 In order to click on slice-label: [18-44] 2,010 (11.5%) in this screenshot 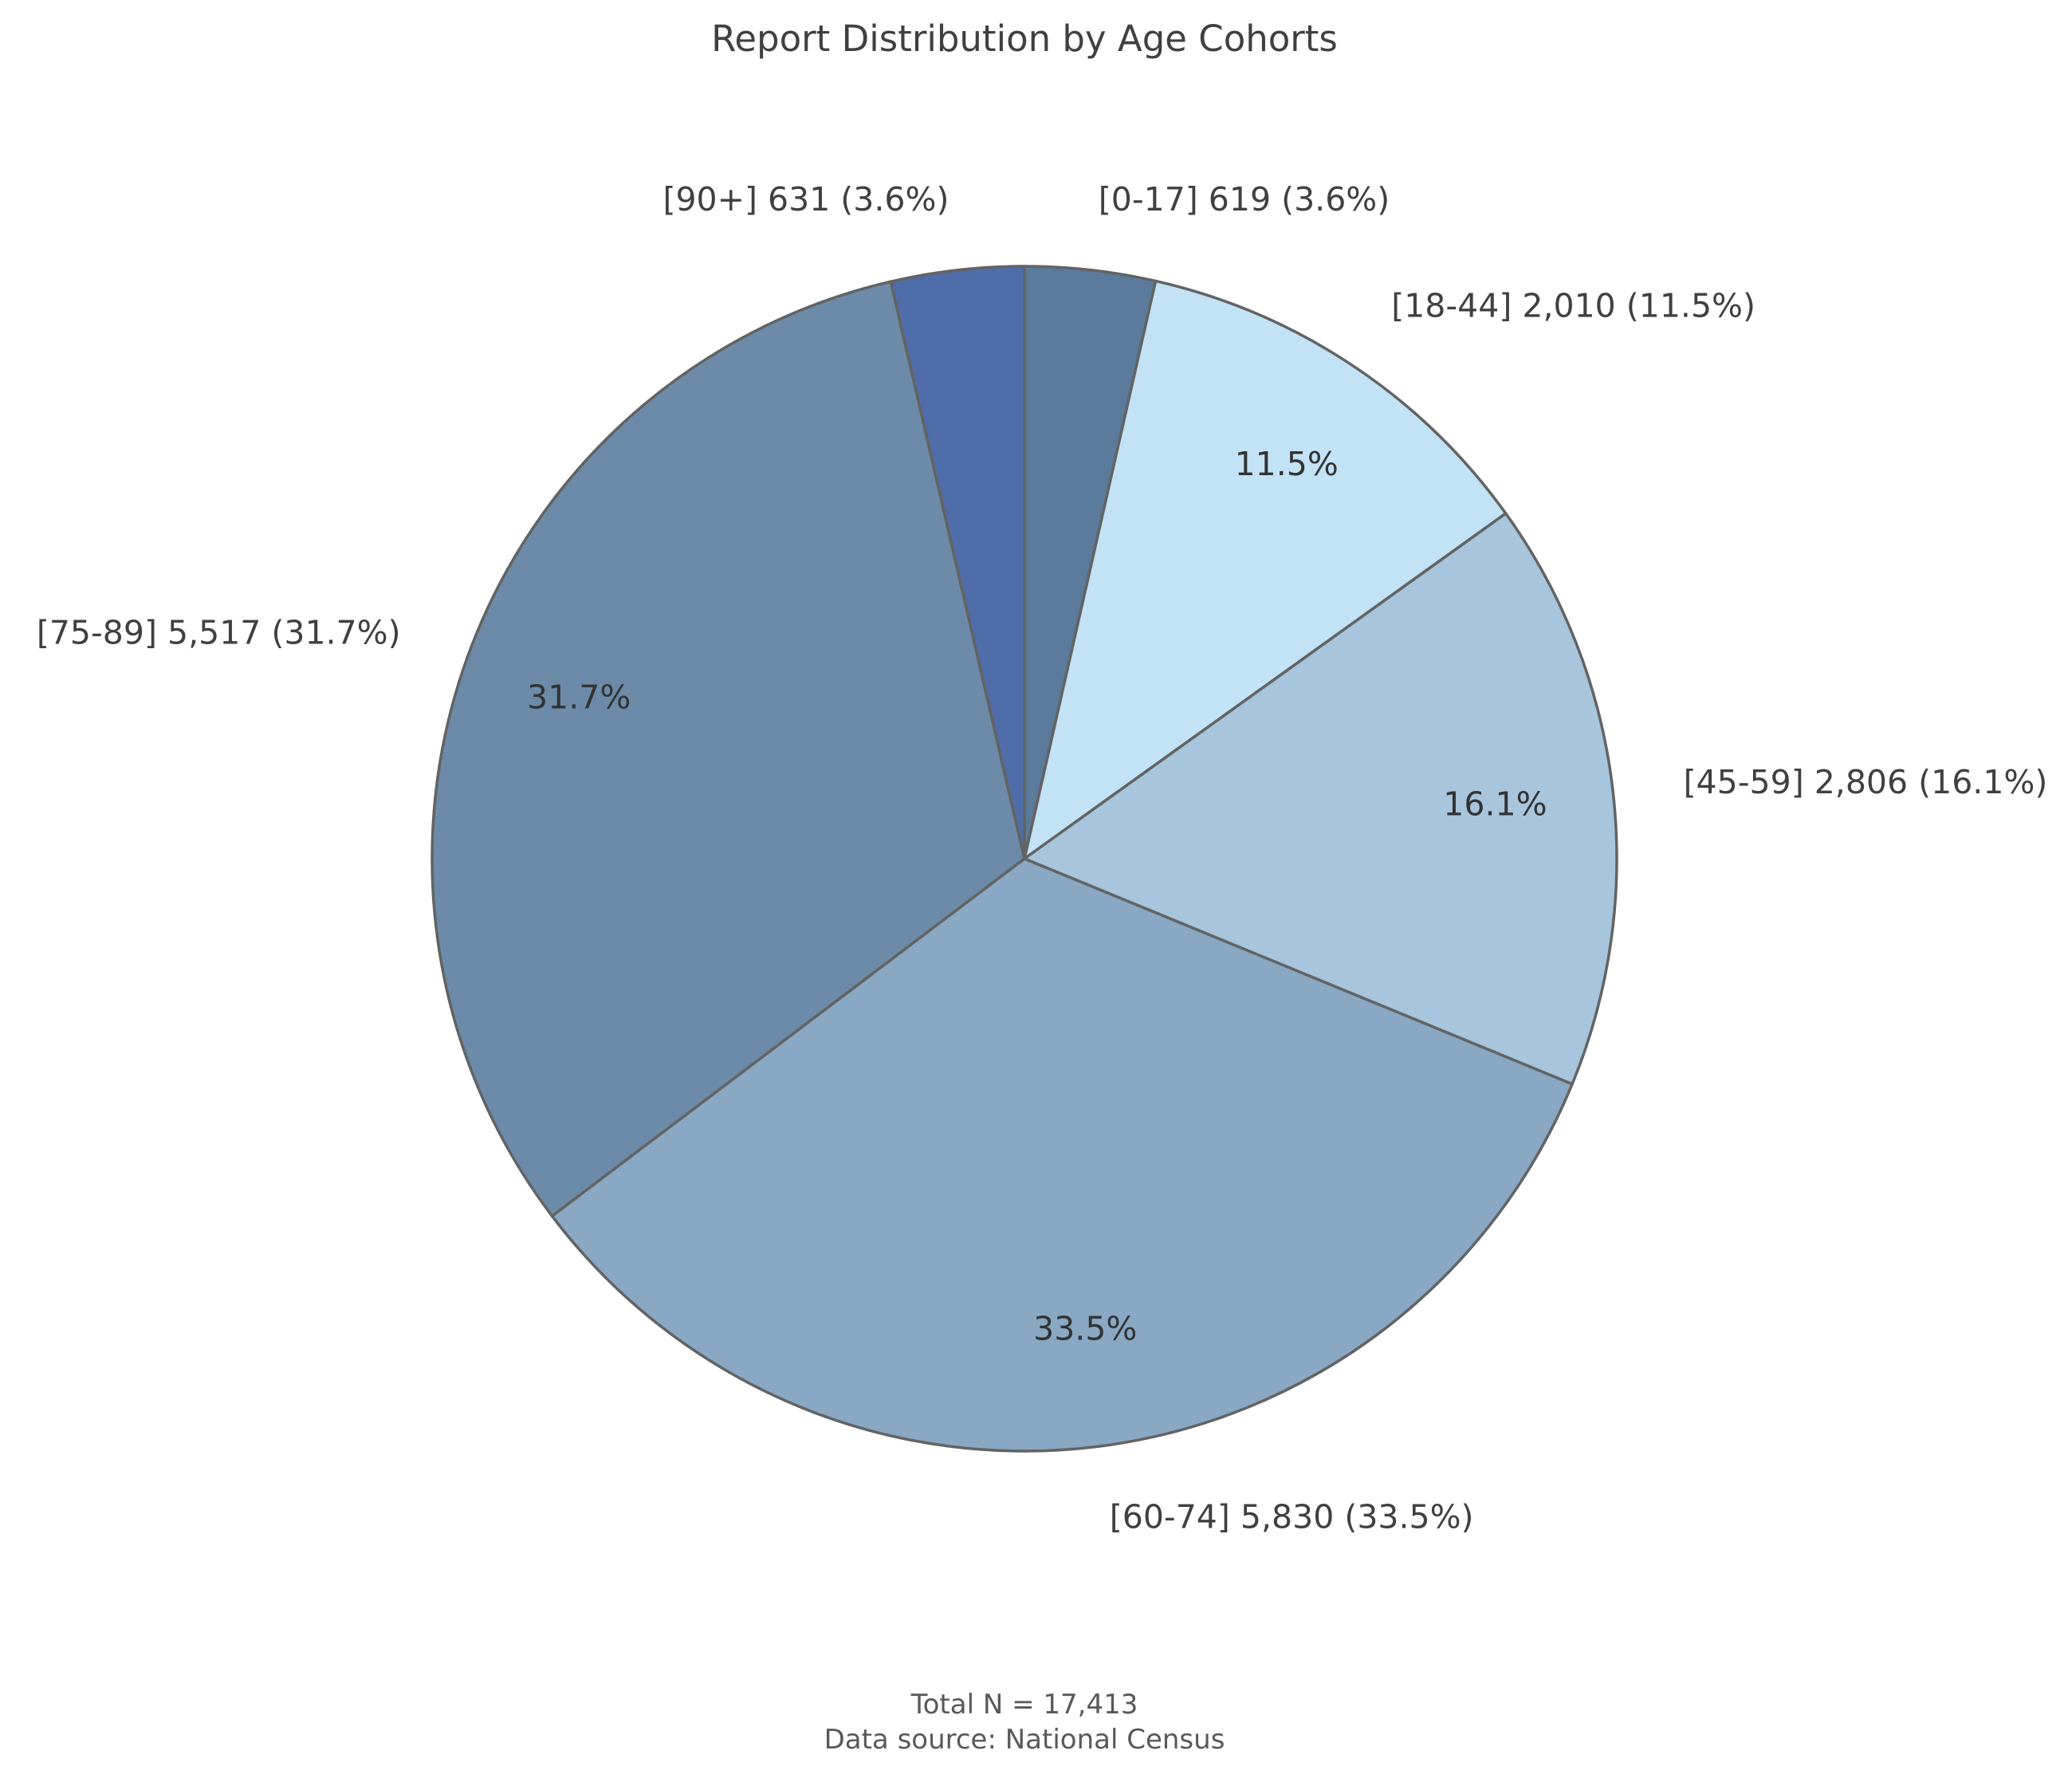, I will do `click(1573, 306)`.